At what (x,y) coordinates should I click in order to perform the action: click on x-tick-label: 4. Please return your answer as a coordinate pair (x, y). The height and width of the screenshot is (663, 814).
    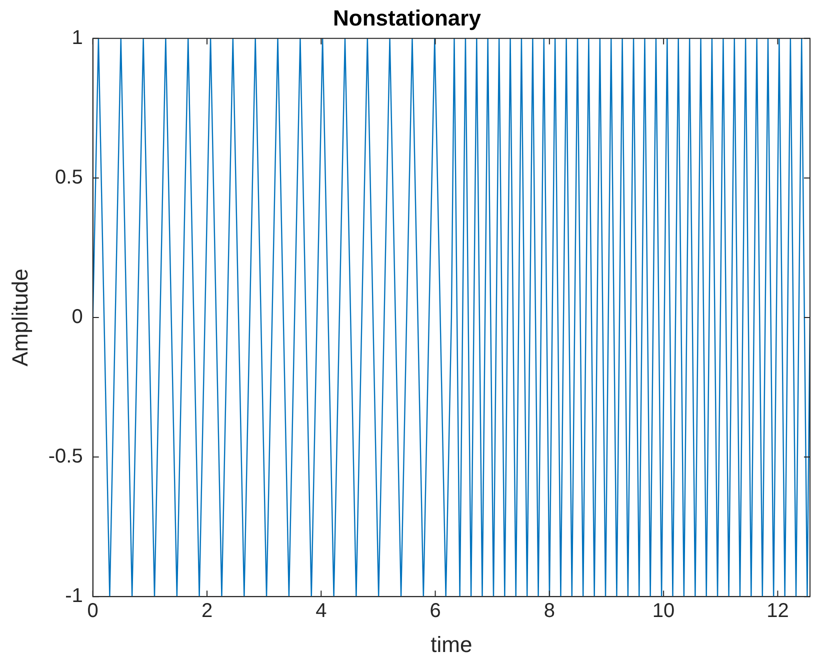
    Looking at the image, I should click on (321, 611).